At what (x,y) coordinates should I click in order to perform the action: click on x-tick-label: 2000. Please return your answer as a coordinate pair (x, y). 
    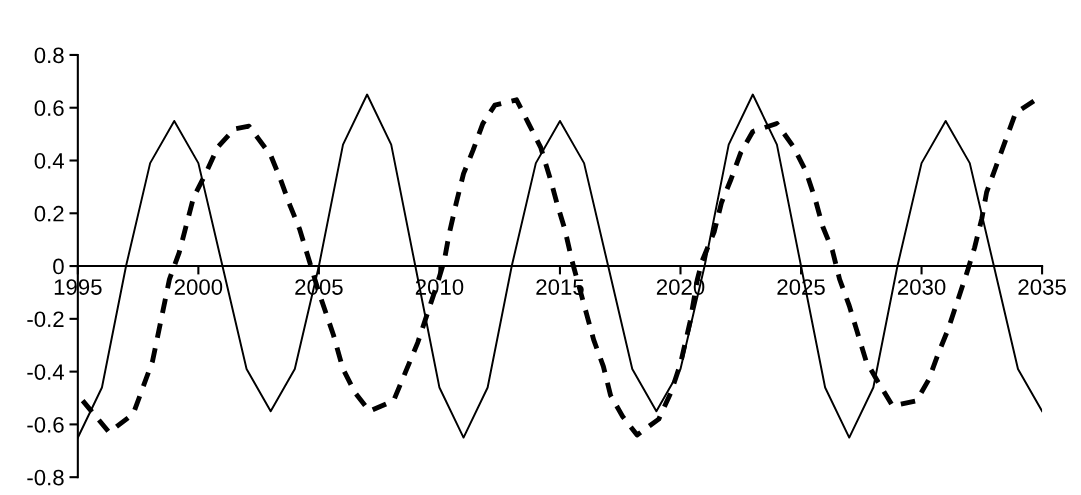
    Looking at the image, I should click on (198, 287).